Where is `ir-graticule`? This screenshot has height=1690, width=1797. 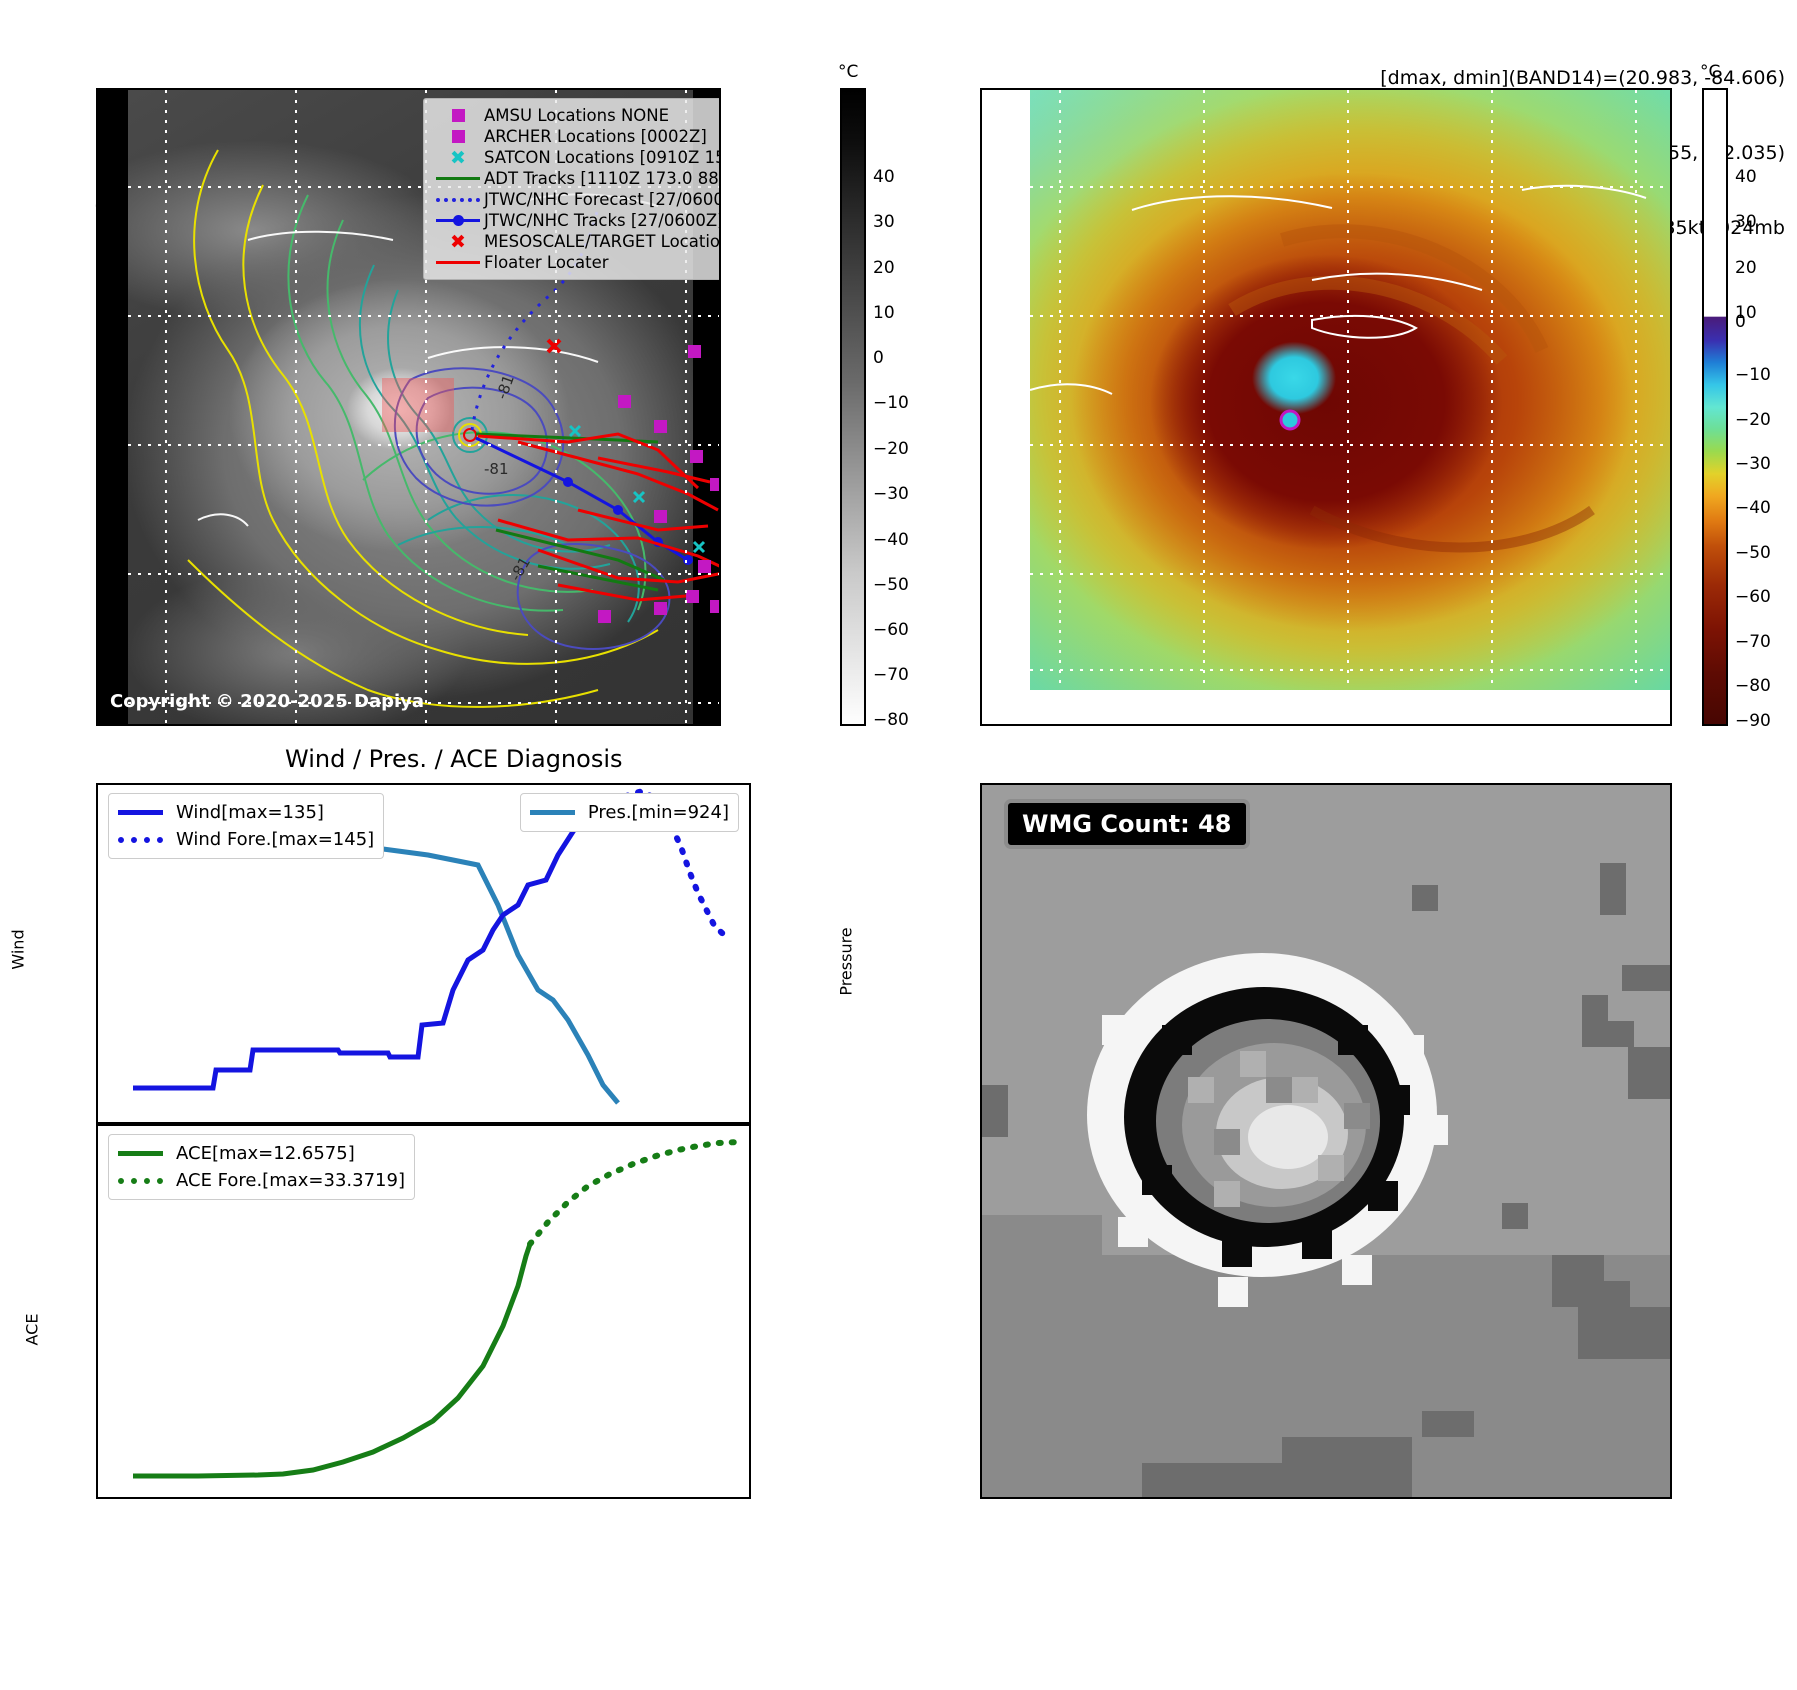
ir-graticule is located at coordinates (423, 407).